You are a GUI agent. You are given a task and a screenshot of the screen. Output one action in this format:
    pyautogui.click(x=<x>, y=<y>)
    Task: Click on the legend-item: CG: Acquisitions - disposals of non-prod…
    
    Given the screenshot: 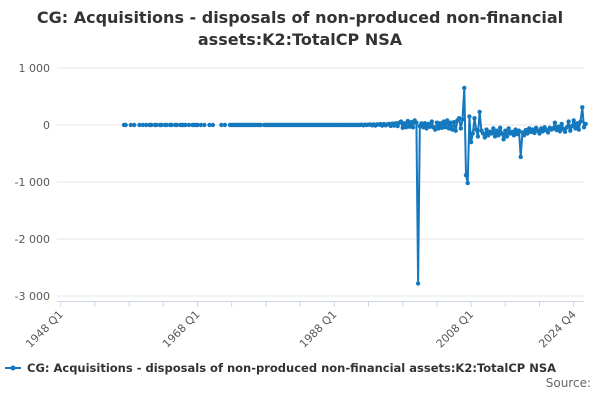 What is the action you would take?
    pyautogui.click(x=301, y=368)
    